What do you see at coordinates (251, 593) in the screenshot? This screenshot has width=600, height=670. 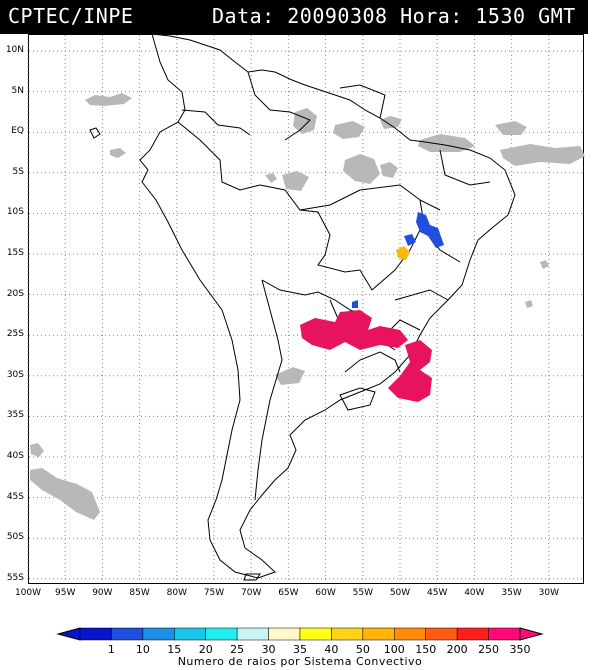 I see `longitude-label: 70W` at bounding box center [251, 593].